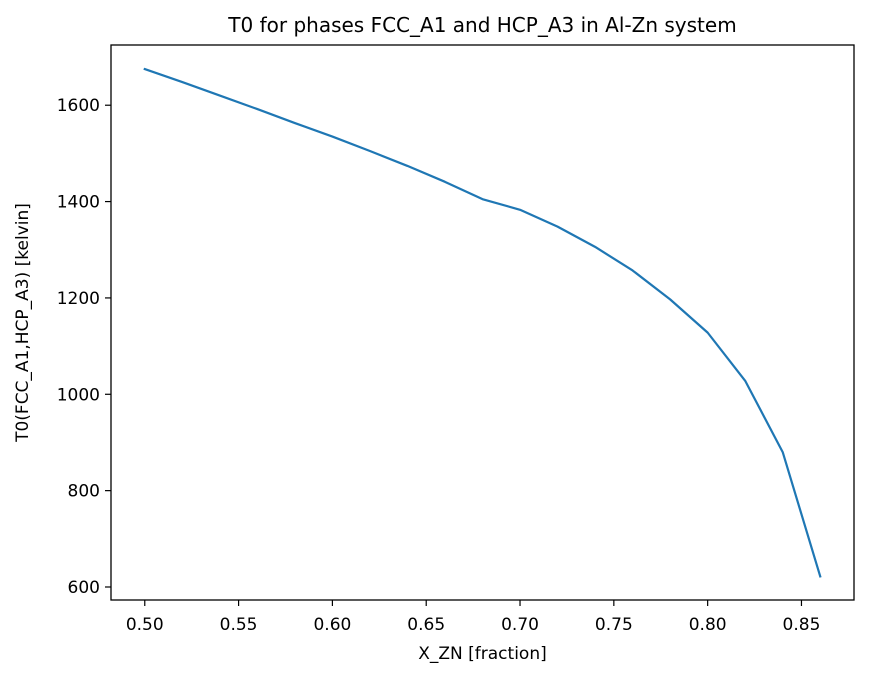 The width and height of the screenshot is (869, 684). Describe the element at coordinates (78, 395) in the screenshot. I see `y-tick-label: 1000` at that location.